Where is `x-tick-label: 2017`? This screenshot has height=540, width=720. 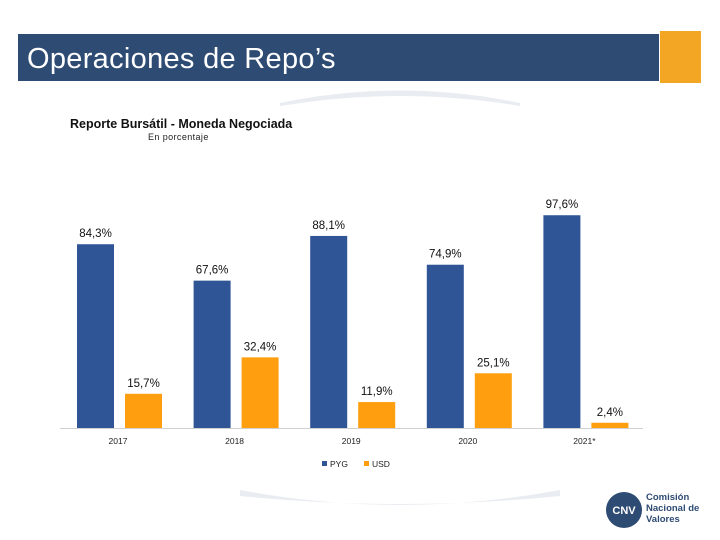
x-tick-label: 2017 is located at coordinates (118, 441).